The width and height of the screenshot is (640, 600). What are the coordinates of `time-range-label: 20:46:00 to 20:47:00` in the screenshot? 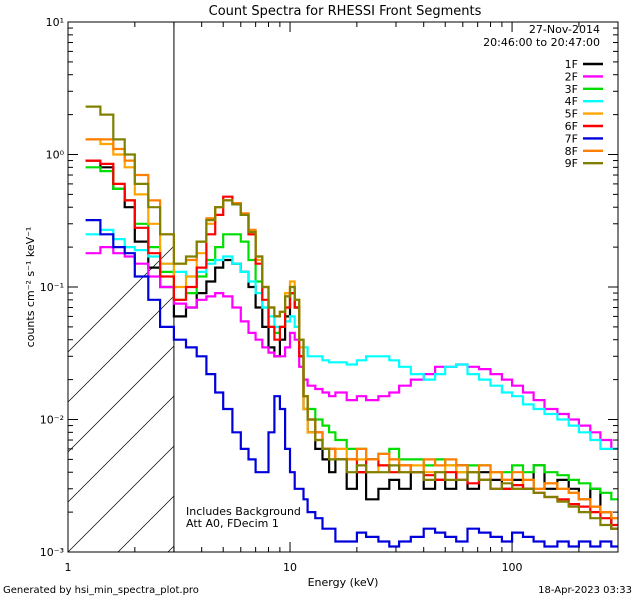 It's located at (541, 42).